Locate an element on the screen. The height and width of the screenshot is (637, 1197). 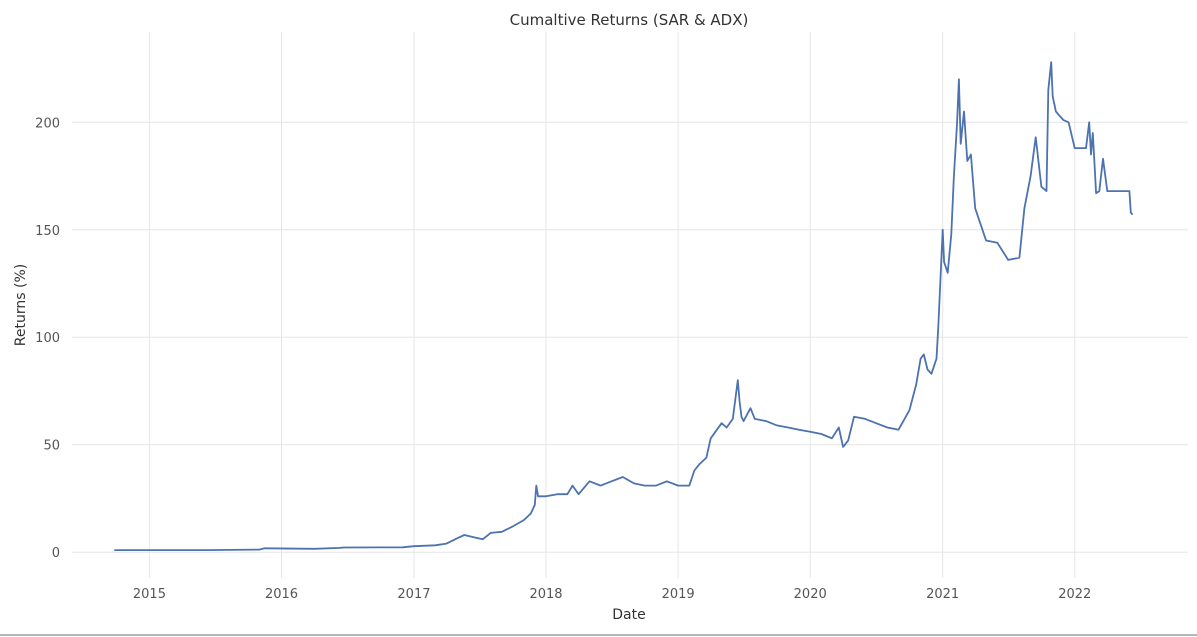
x-tick-label: 2019 is located at coordinates (678, 594).